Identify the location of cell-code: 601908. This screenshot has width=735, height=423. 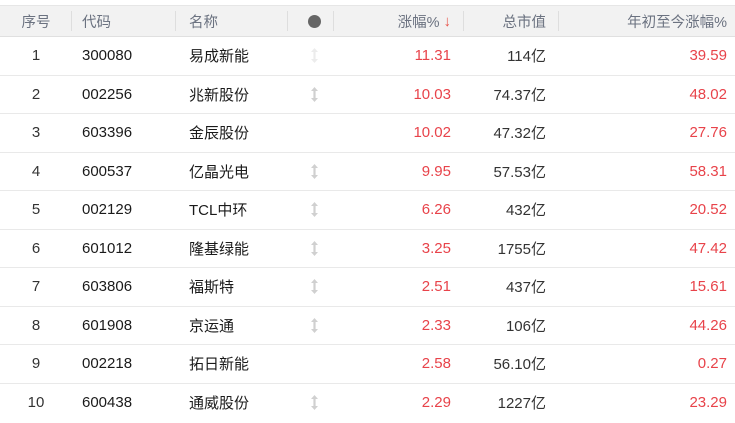
(107, 325).